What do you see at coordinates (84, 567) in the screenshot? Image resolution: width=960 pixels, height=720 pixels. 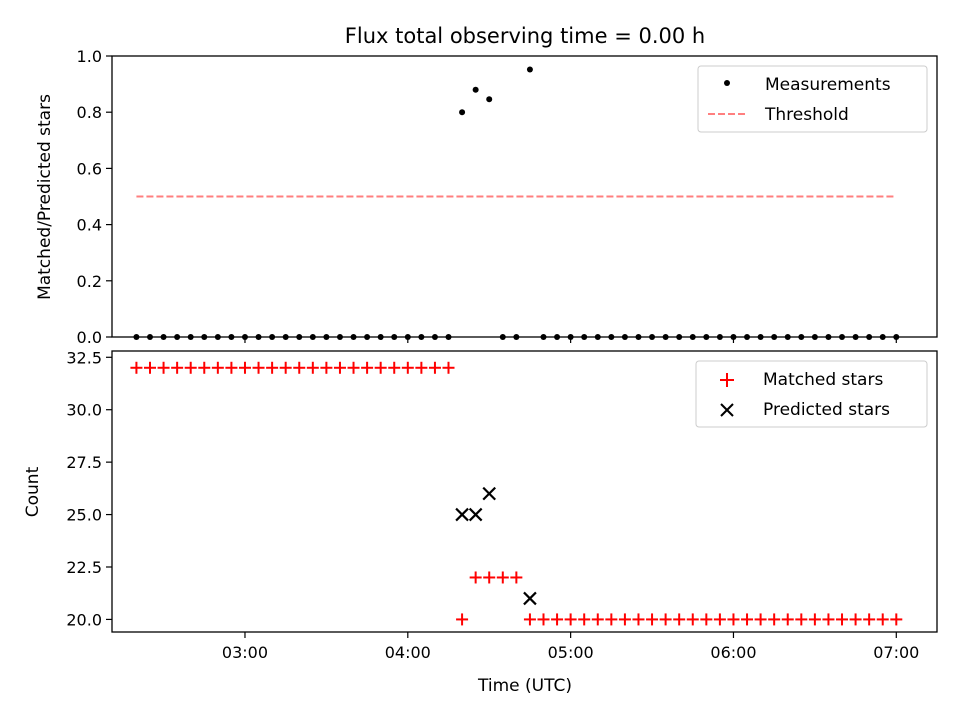 I see `y-tick-label: 22.5` at bounding box center [84, 567].